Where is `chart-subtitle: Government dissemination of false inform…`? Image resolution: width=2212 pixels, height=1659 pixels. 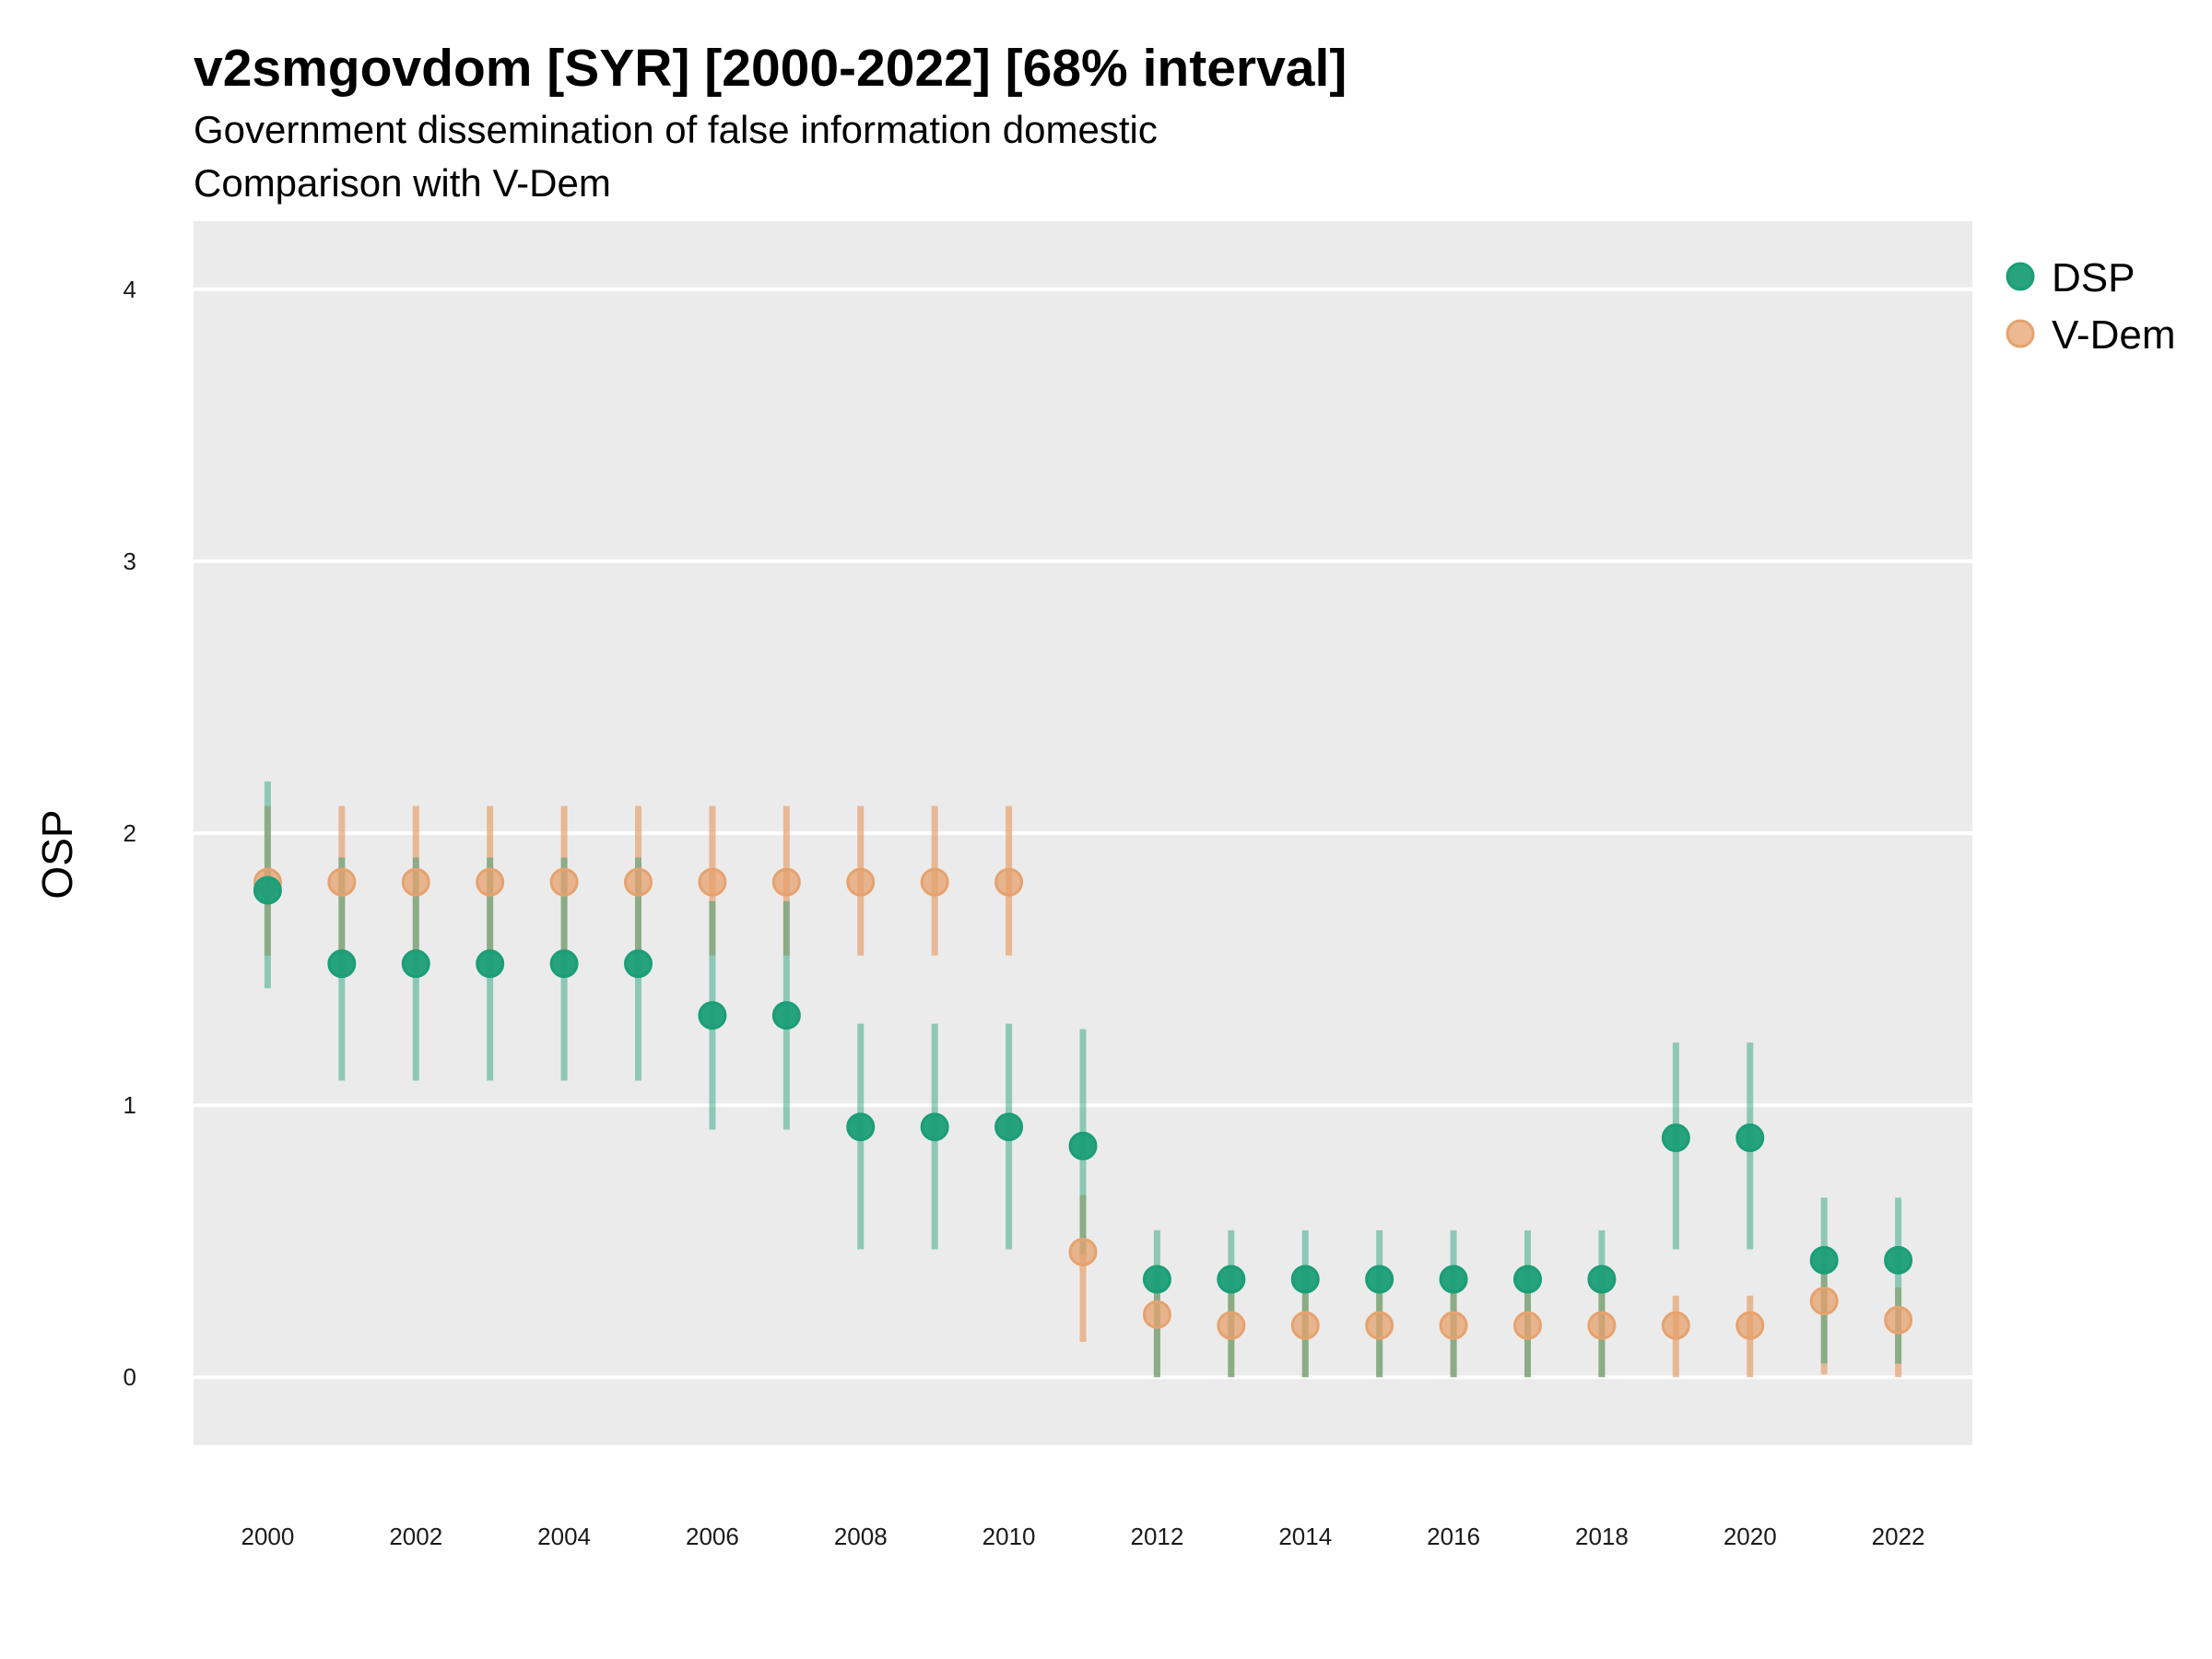 chart-subtitle: Government dissemination of false inform… is located at coordinates (676, 129).